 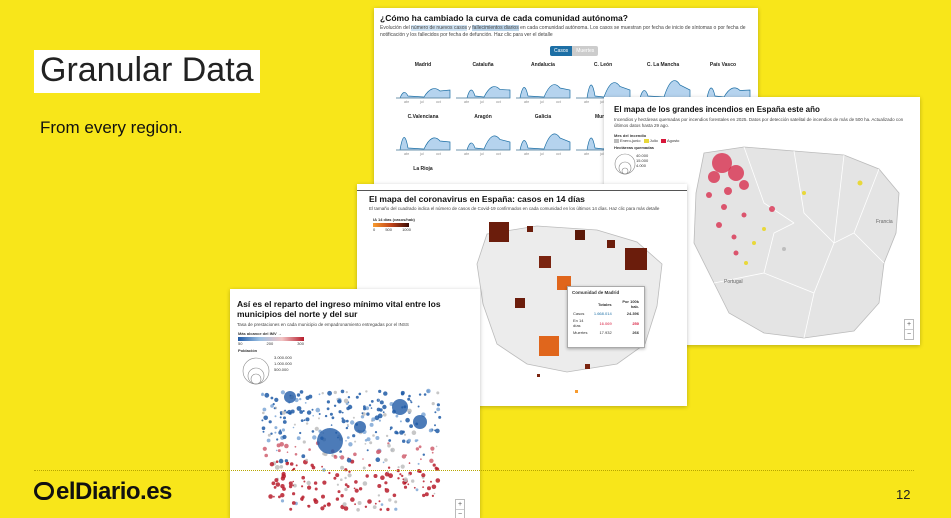 What do you see at coordinates (483, 84) in the screenshot?
I see `small-multiple: Cataluña abr jul oct` at bounding box center [483, 84].